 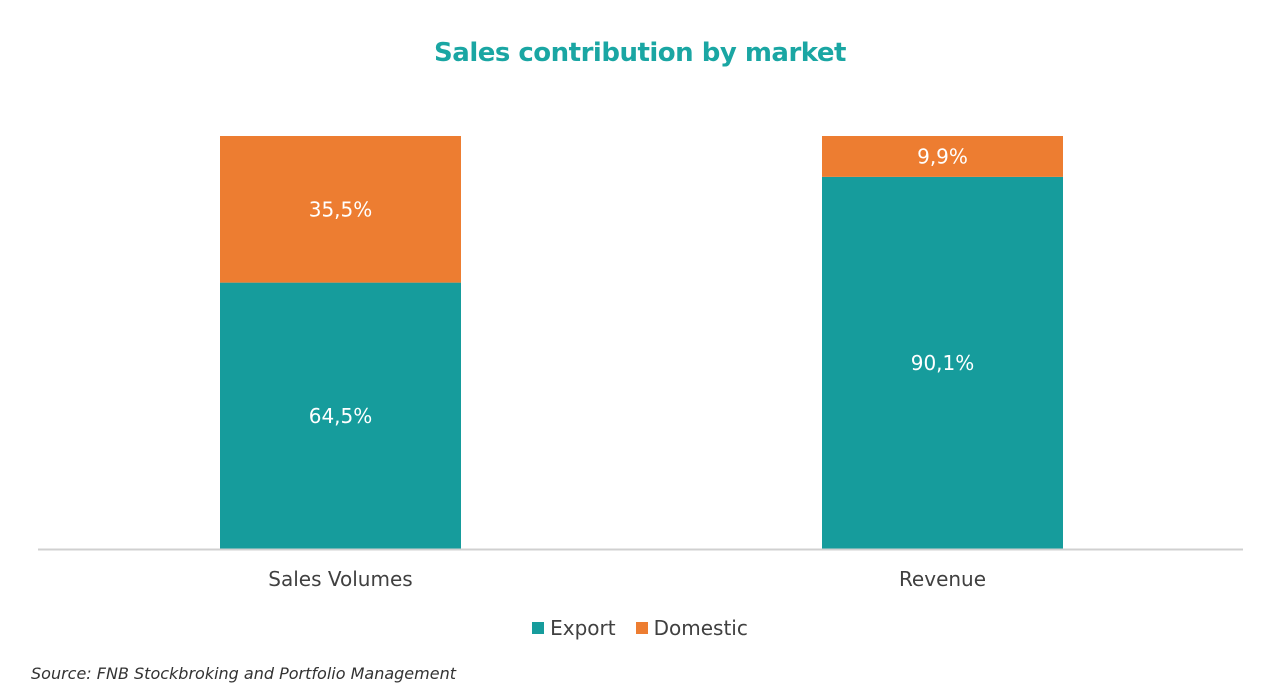 I want to click on legend-label-domestic: Domestic, so click(x=700, y=628).